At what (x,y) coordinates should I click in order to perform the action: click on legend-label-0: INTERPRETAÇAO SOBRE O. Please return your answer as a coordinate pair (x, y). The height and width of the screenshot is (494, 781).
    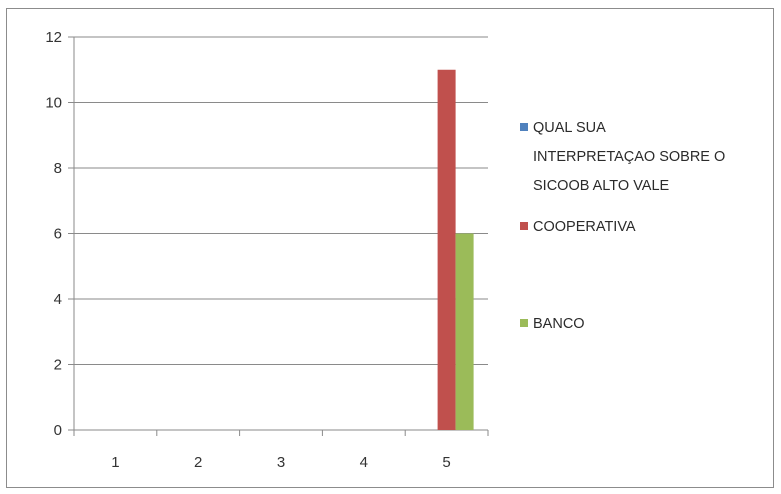
    Looking at the image, I should click on (629, 157).